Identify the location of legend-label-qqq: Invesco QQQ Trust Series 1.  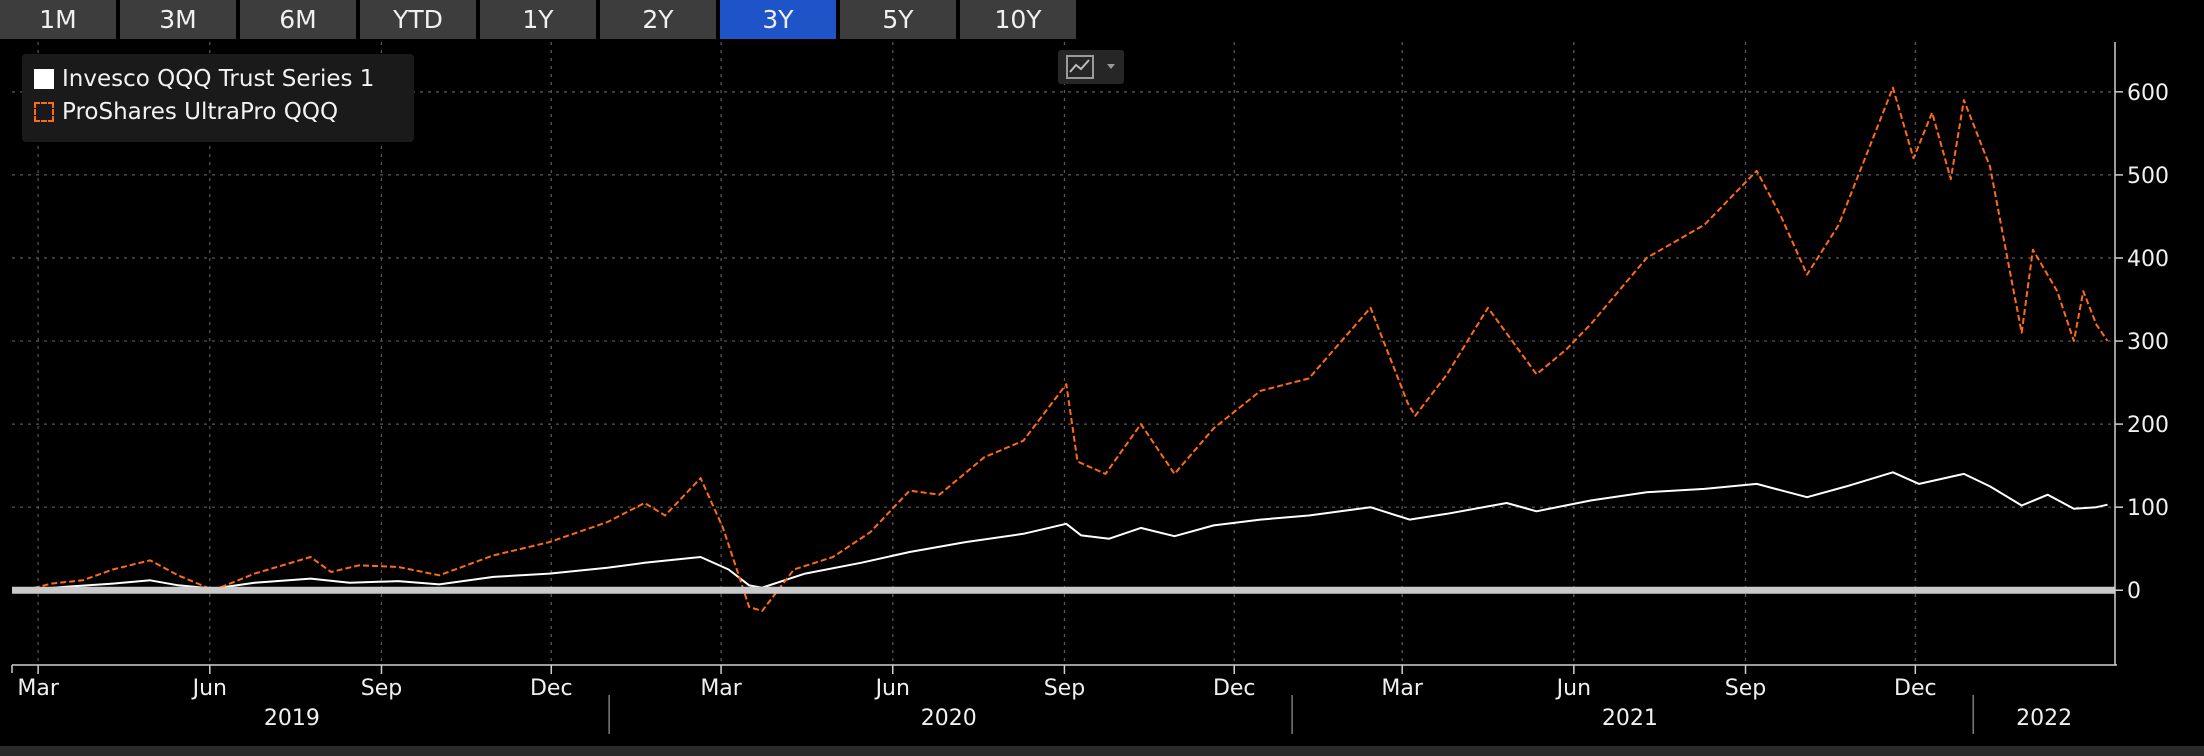
(218, 79).